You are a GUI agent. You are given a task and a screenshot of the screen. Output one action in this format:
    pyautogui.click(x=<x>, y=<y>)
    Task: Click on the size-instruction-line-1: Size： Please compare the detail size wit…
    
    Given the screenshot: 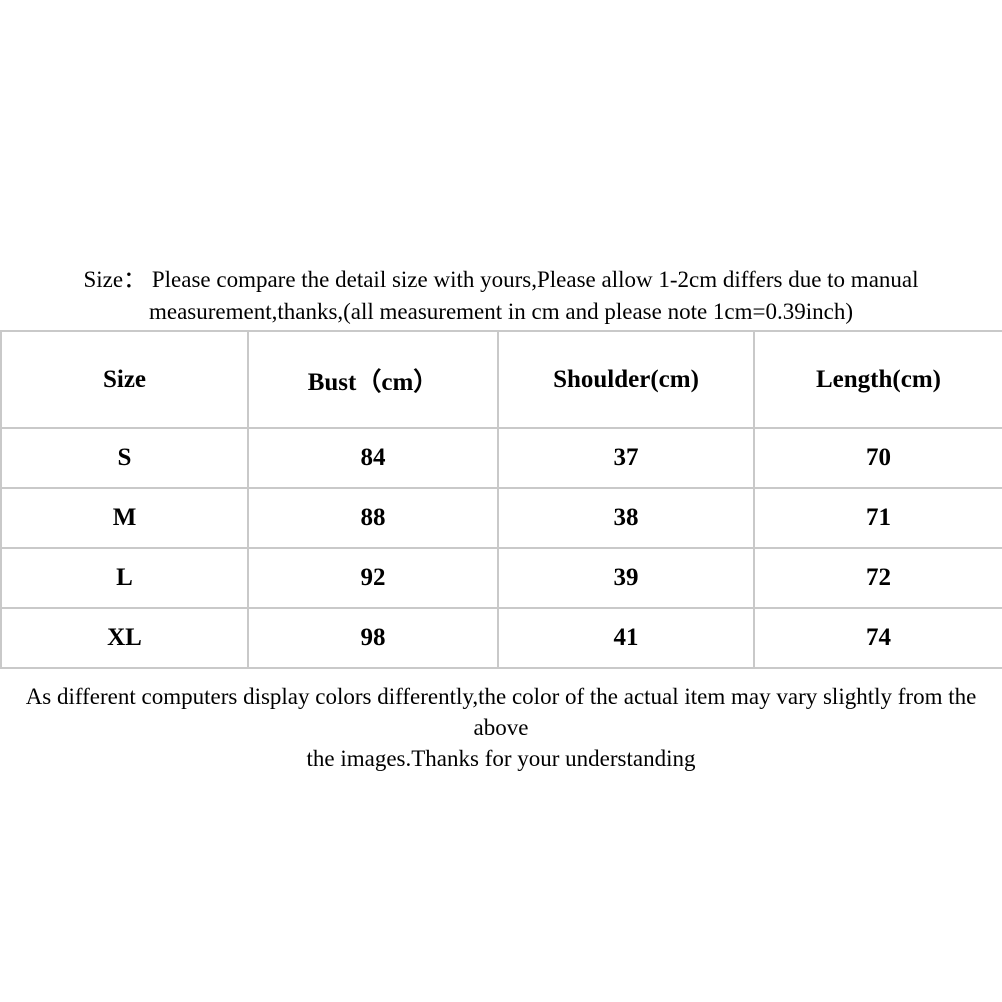 What is the action you would take?
    pyautogui.click(x=501, y=279)
    